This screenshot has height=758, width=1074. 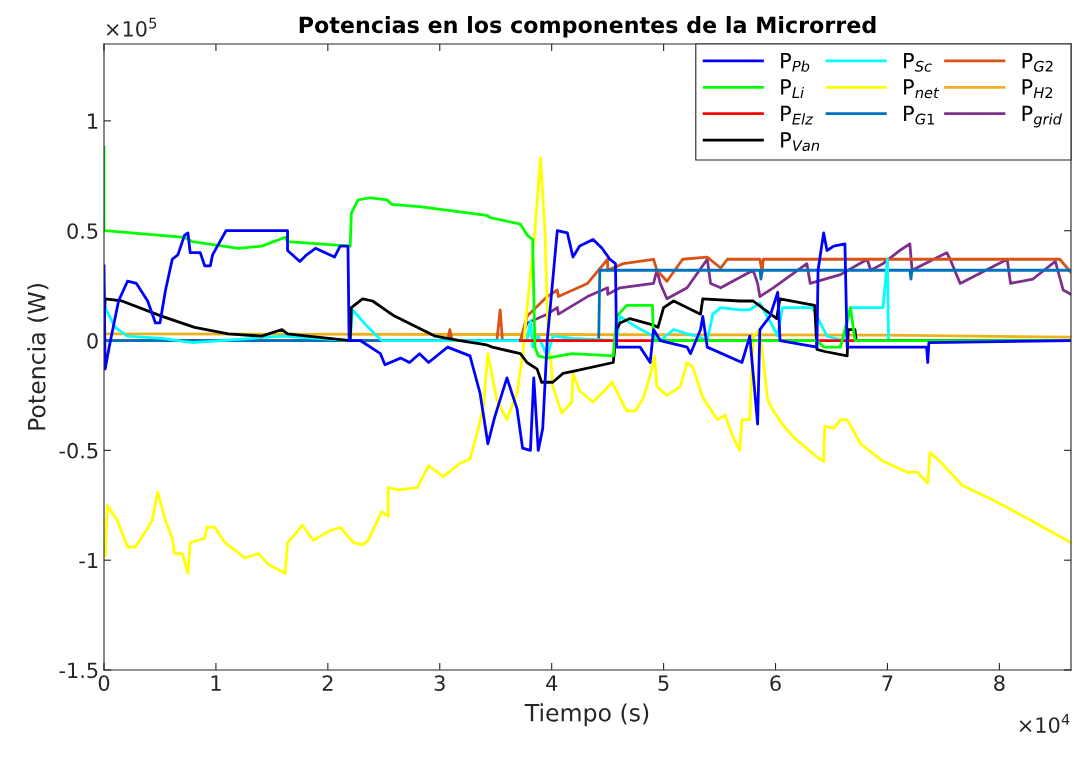 What do you see at coordinates (1042, 116) in the screenshot?
I see `legend-label: P$_{grid}$` at bounding box center [1042, 116].